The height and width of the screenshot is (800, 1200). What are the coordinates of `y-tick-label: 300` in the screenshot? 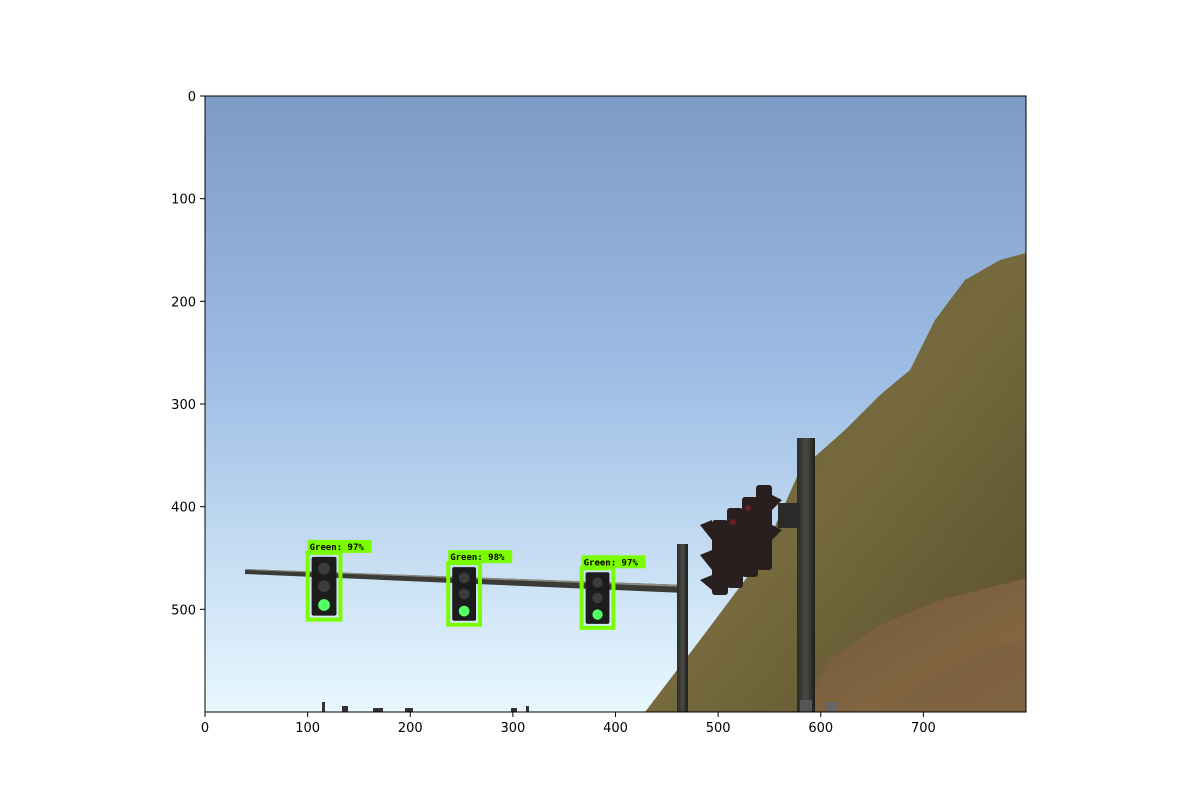 It's located at (183, 405).